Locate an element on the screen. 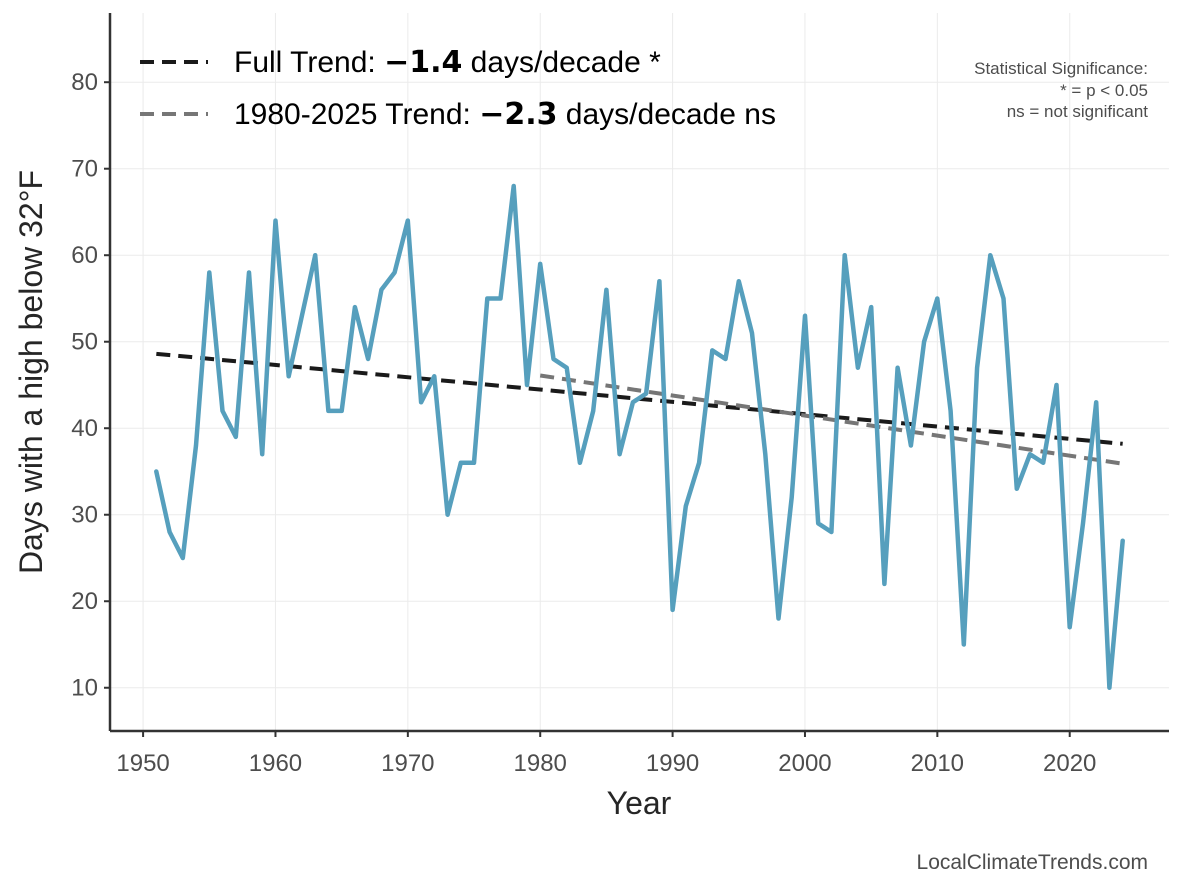 This screenshot has width=1184, height=889. legend-label-full-trend: Full Trend: −1.4 days/decade * is located at coordinates (447, 62).